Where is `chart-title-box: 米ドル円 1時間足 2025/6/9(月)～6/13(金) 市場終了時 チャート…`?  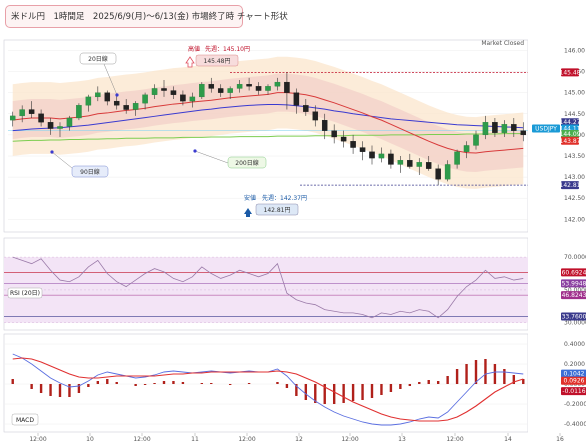
chart-title-box: 米ドル円 1時間足 2025/6/9(月)～6/13(金) 市場終了時 チャート… is located at coordinates (146, 16).